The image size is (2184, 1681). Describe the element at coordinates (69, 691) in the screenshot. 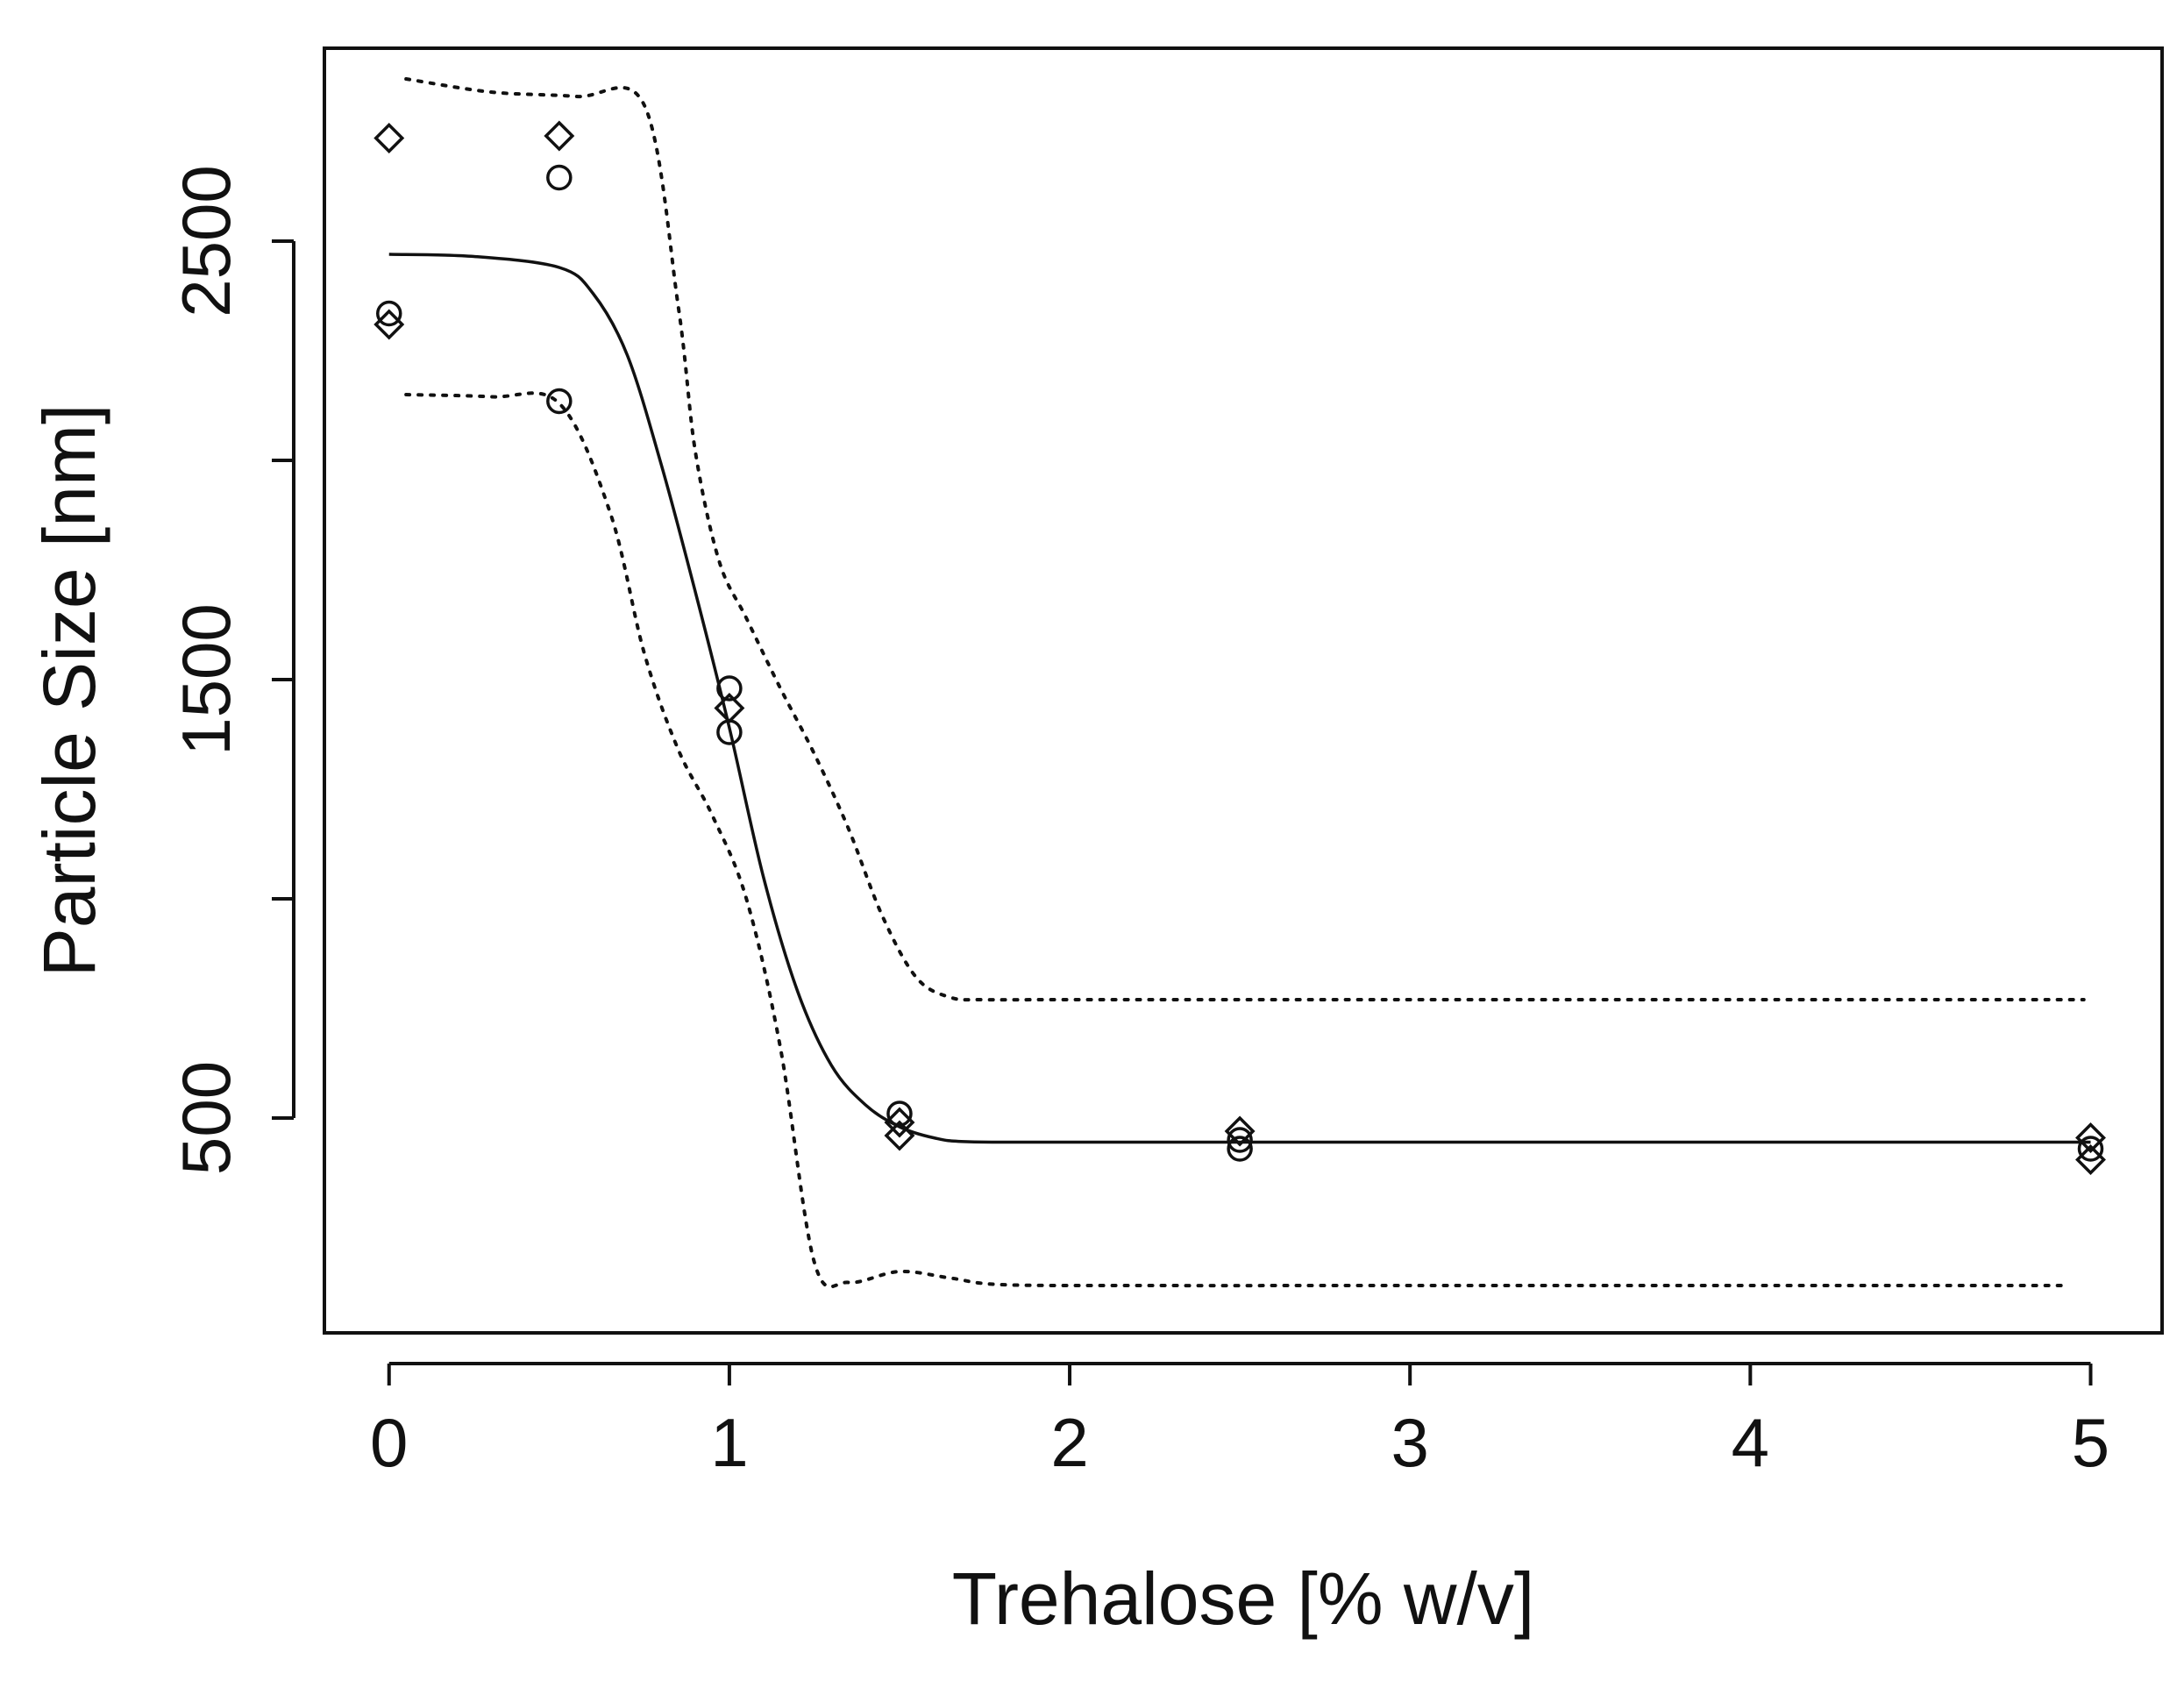

I see `y-axis-title: Particle Size [nm]` at that location.